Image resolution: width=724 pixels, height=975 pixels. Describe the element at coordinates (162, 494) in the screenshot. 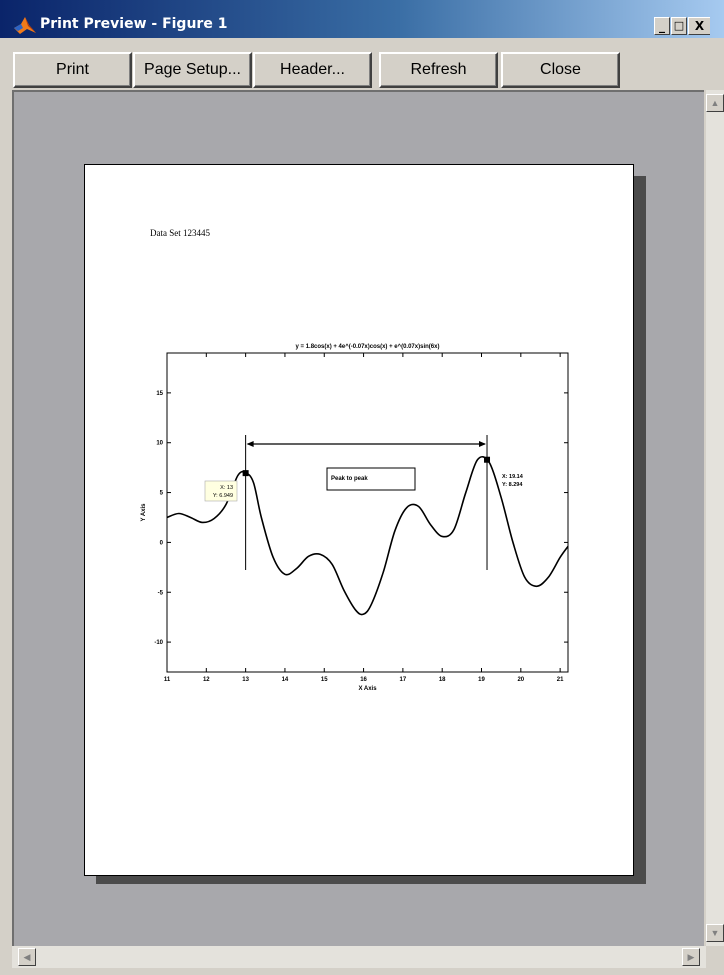

I see `y-tick-label: 5` at that location.